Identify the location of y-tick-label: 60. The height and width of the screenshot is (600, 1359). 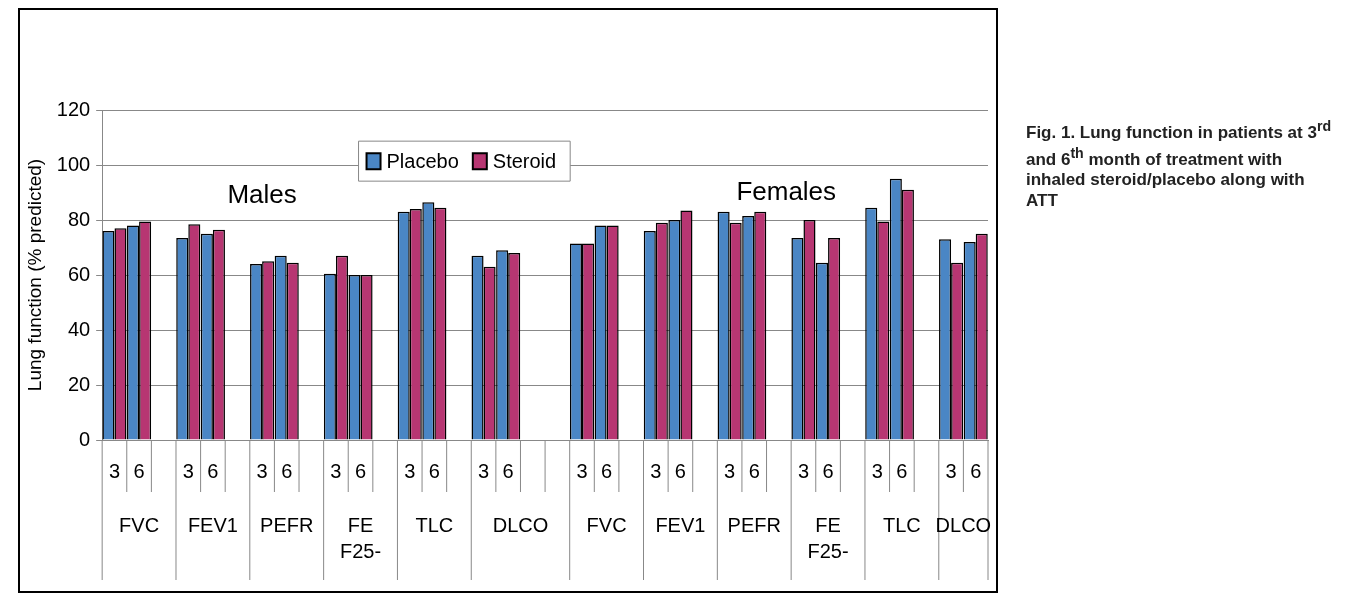
(79, 273).